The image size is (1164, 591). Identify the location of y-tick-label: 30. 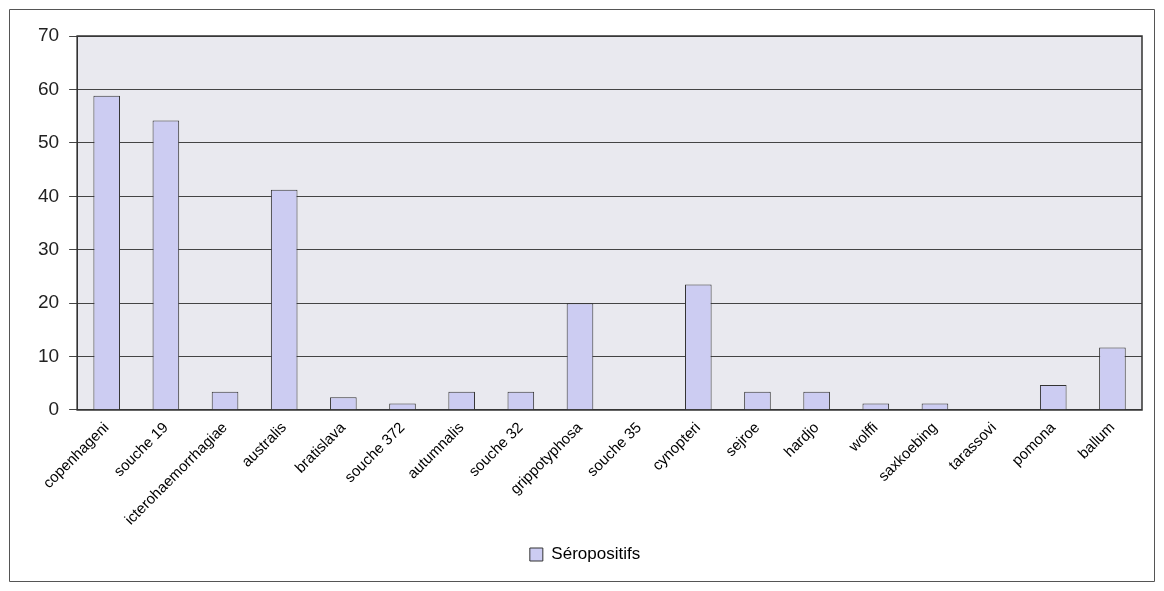
(48, 248).